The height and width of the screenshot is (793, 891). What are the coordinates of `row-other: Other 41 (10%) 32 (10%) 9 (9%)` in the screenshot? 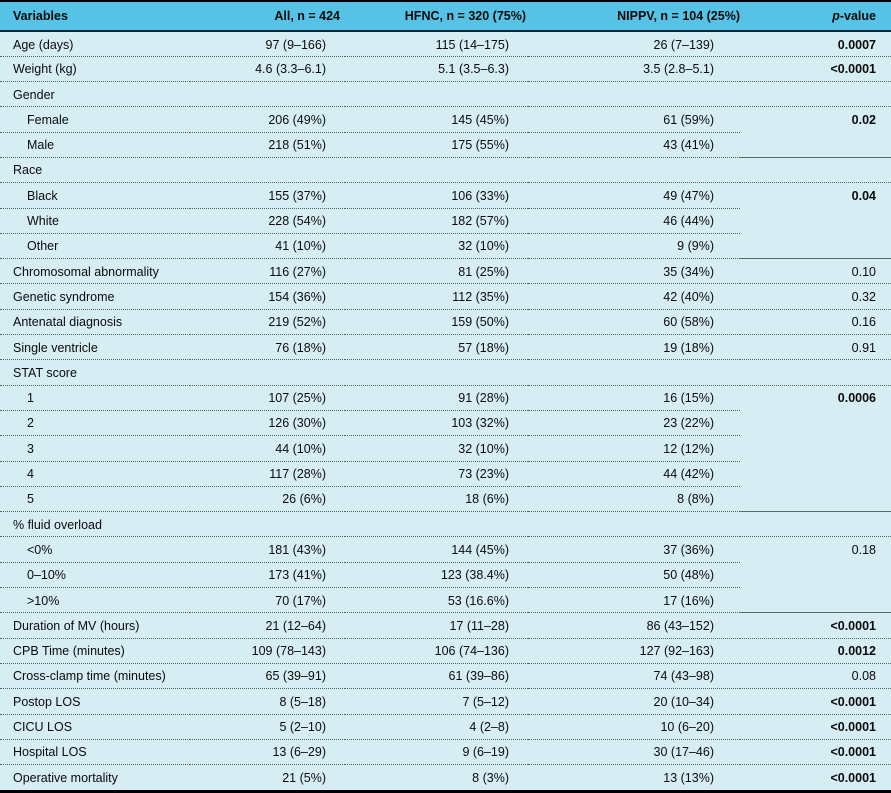 It's located at (445, 246).